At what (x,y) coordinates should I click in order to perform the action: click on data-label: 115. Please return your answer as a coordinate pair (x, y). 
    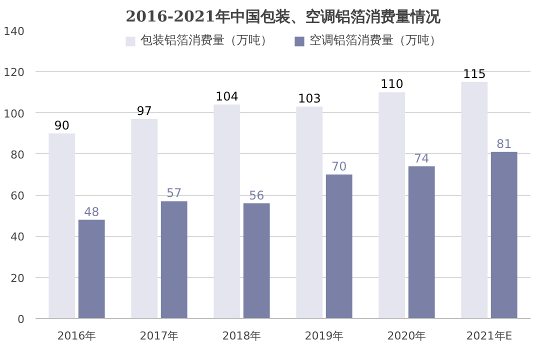
    Looking at the image, I should click on (474, 73).